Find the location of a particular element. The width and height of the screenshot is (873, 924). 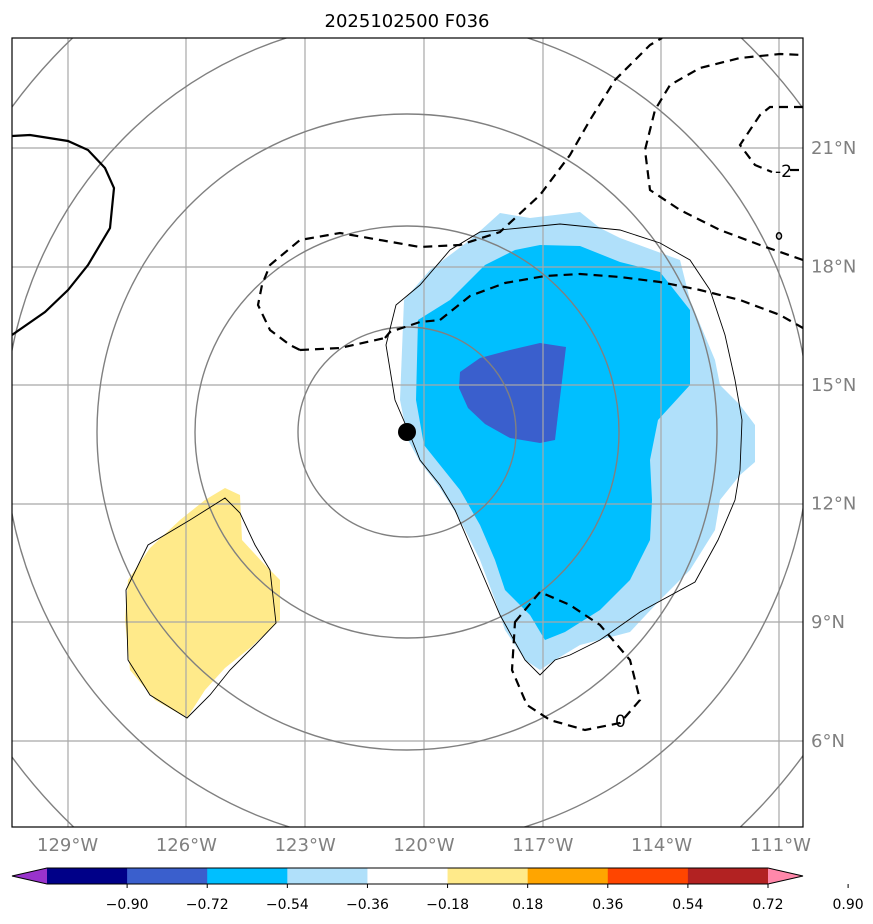

fill-region-yellow is located at coordinates (202, 603).